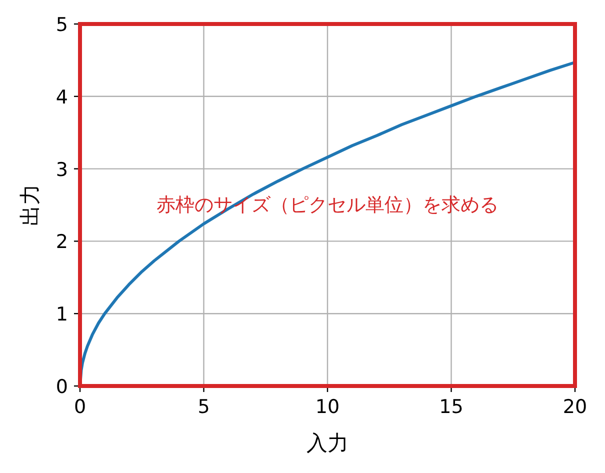  Describe the element at coordinates (80, 407) in the screenshot. I see `x-tick-label: 0` at that location.